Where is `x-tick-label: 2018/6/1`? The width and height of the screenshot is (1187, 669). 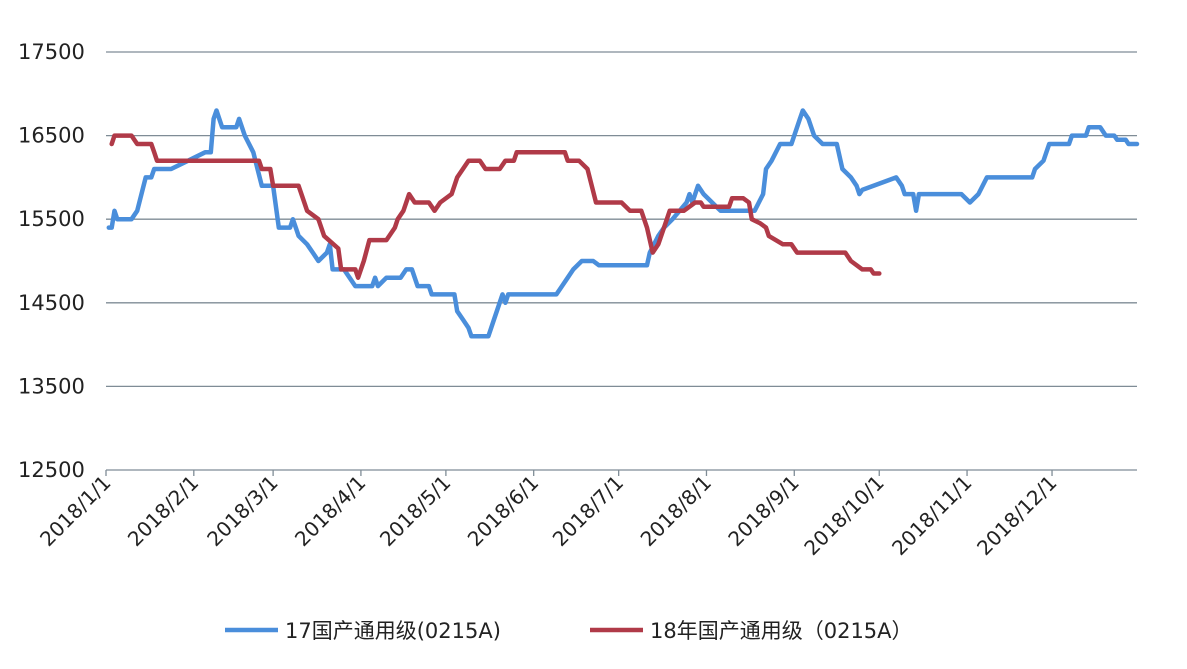
x-tick-label: 2018/6/1 is located at coordinates (503, 511).